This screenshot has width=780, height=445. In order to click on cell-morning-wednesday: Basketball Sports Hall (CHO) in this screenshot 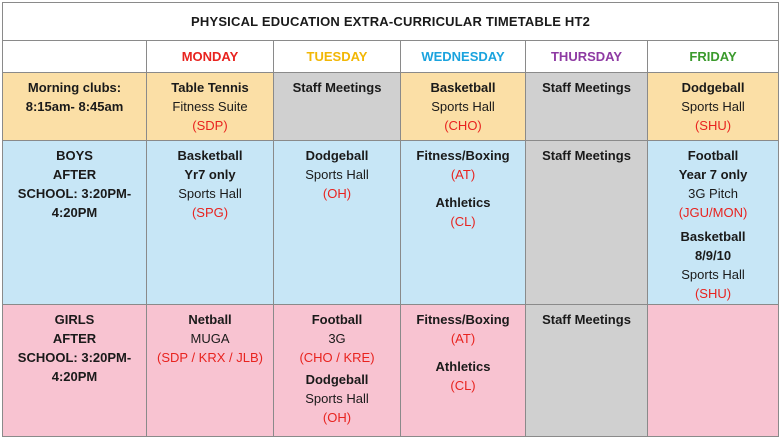, I will do `click(463, 106)`.